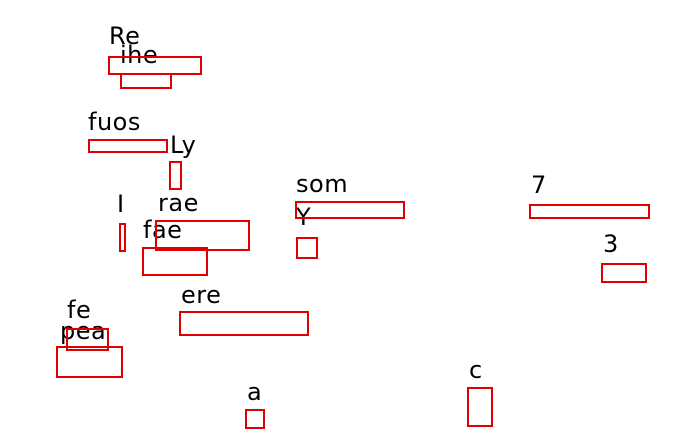 This screenshot has width=678, height=430. I want to click on label-re: Re, so click(125, 36).